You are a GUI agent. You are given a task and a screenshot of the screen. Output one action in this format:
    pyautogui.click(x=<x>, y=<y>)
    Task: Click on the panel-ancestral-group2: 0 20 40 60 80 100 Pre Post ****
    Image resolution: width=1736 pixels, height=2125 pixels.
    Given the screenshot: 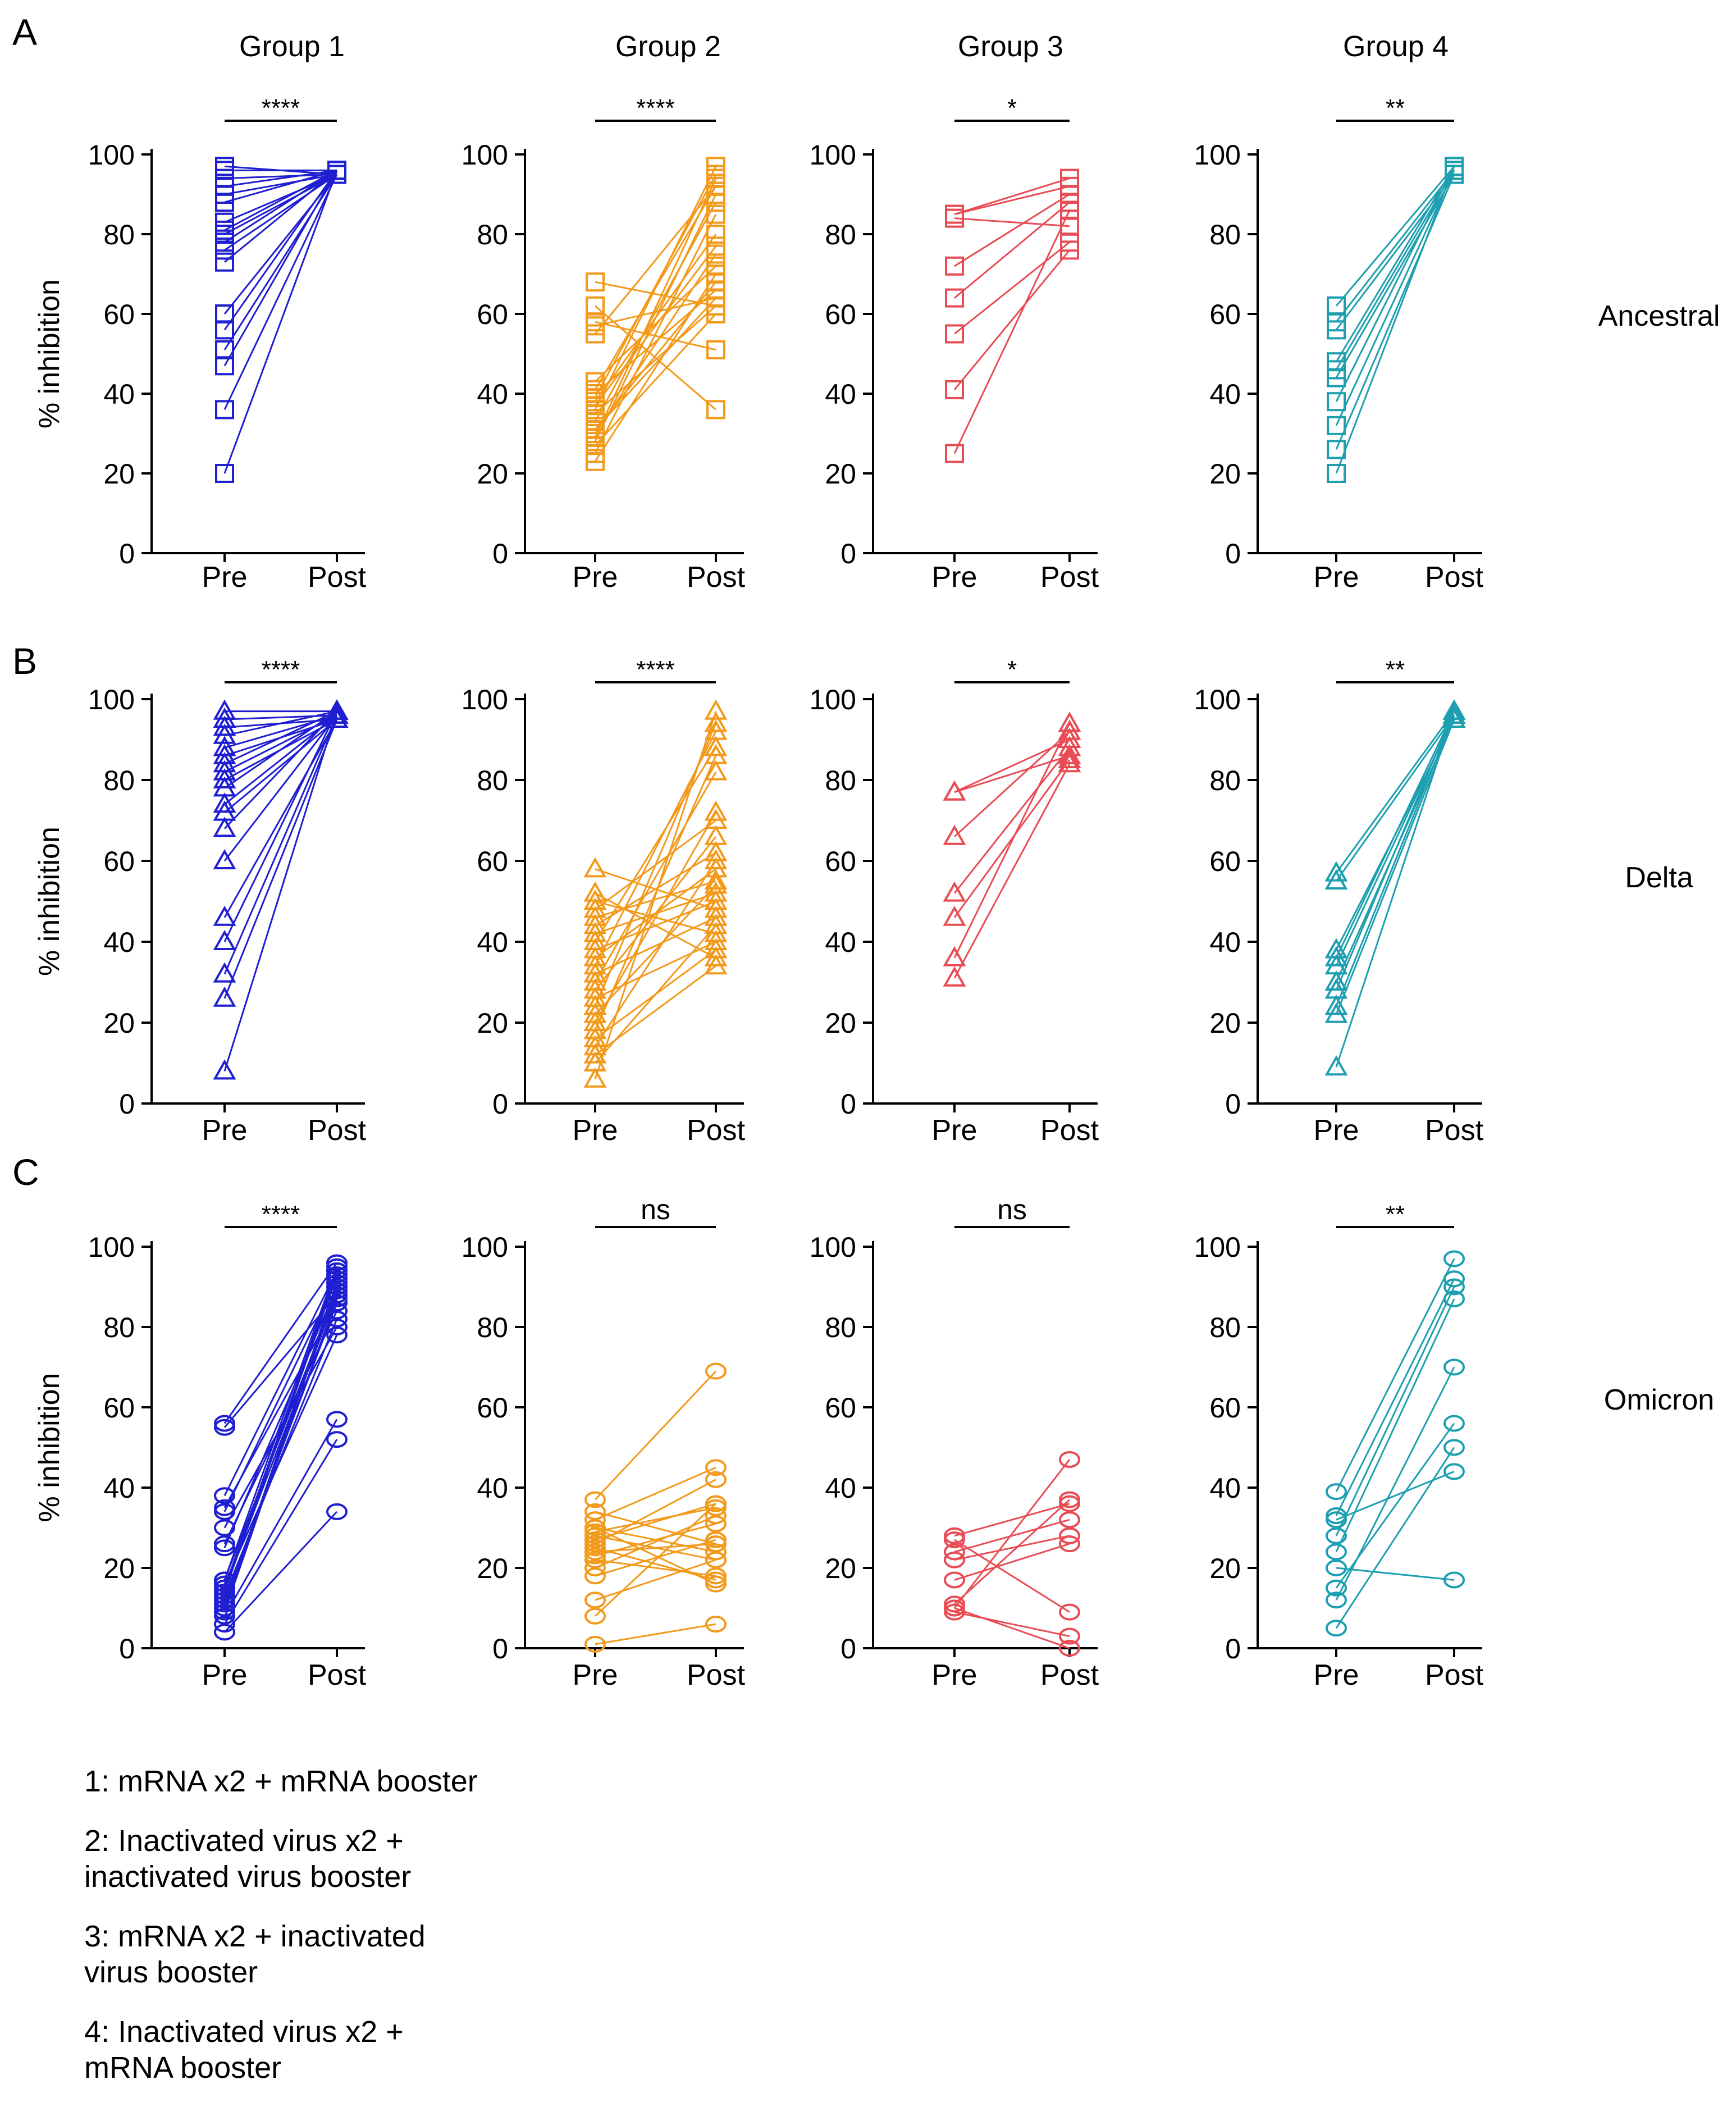 What is the action you would take?
    pyautogui.click(x=604, y=344)
    